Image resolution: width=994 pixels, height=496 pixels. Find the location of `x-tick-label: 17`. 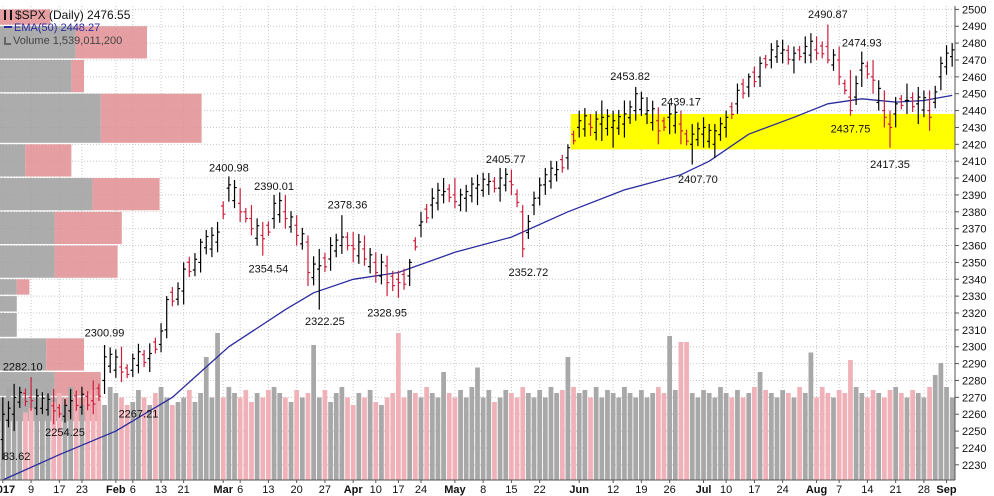

x-tick-label: 17 is located at coordinates (398, 490).